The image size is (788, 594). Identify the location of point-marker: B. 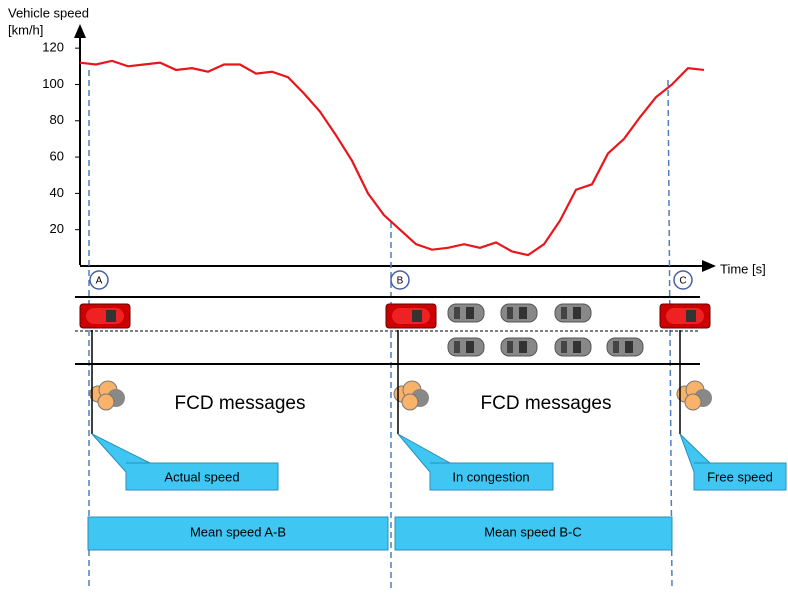
(400, 280).